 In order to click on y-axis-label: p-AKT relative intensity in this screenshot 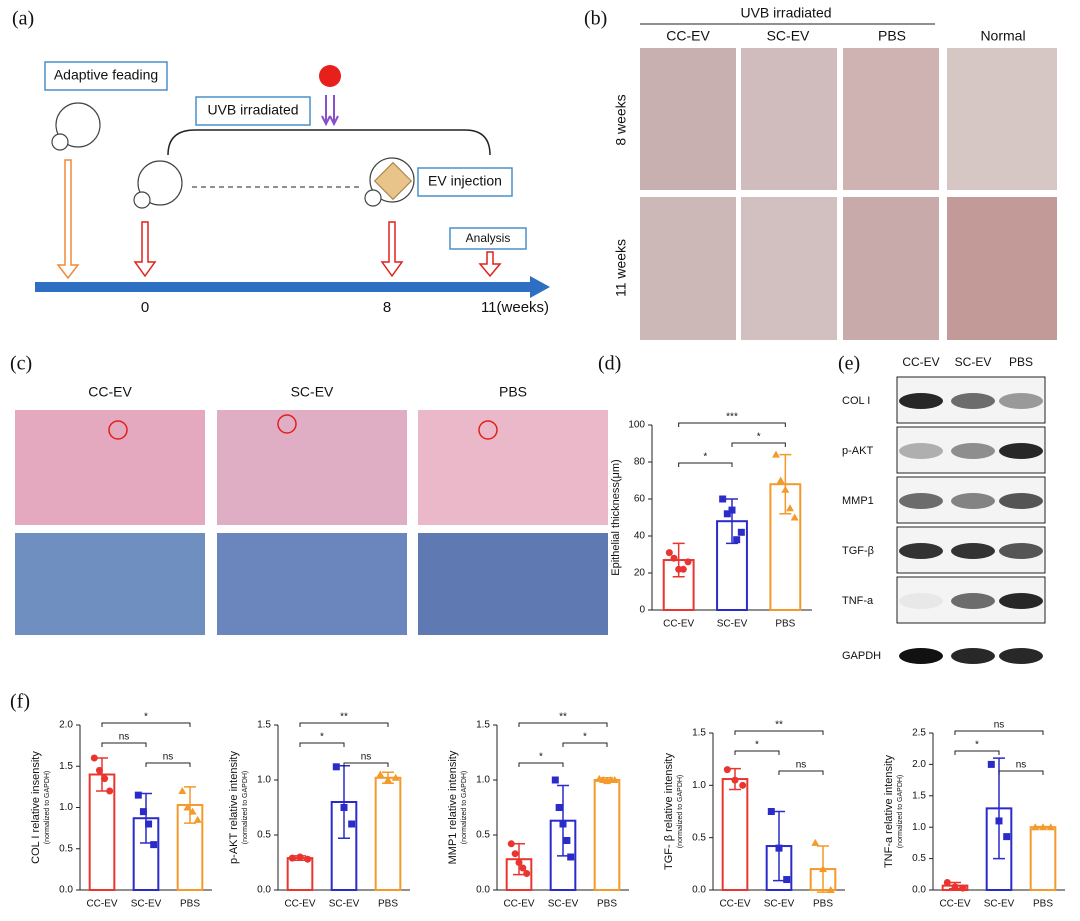, I will do `click(234, 807)`.